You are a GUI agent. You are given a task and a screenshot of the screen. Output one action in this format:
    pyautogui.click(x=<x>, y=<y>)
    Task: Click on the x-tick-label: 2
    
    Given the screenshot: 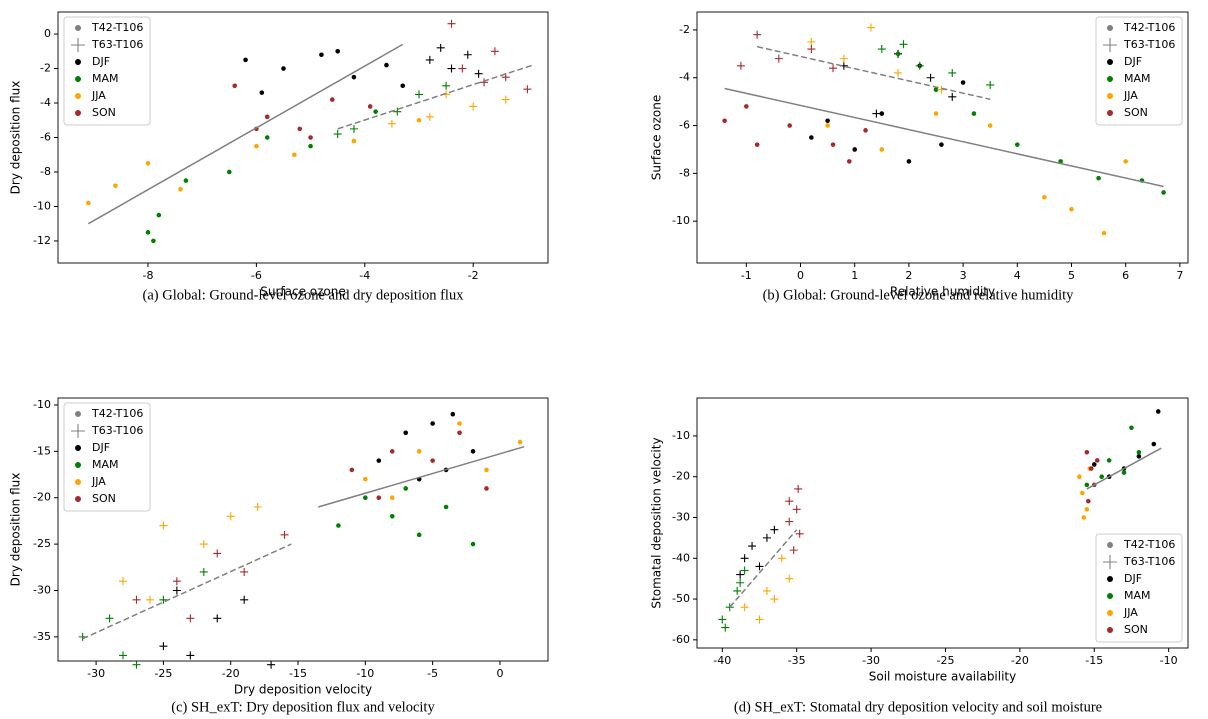 What is the action you would take?
    pyautogui.click(x=908, y=275)
    